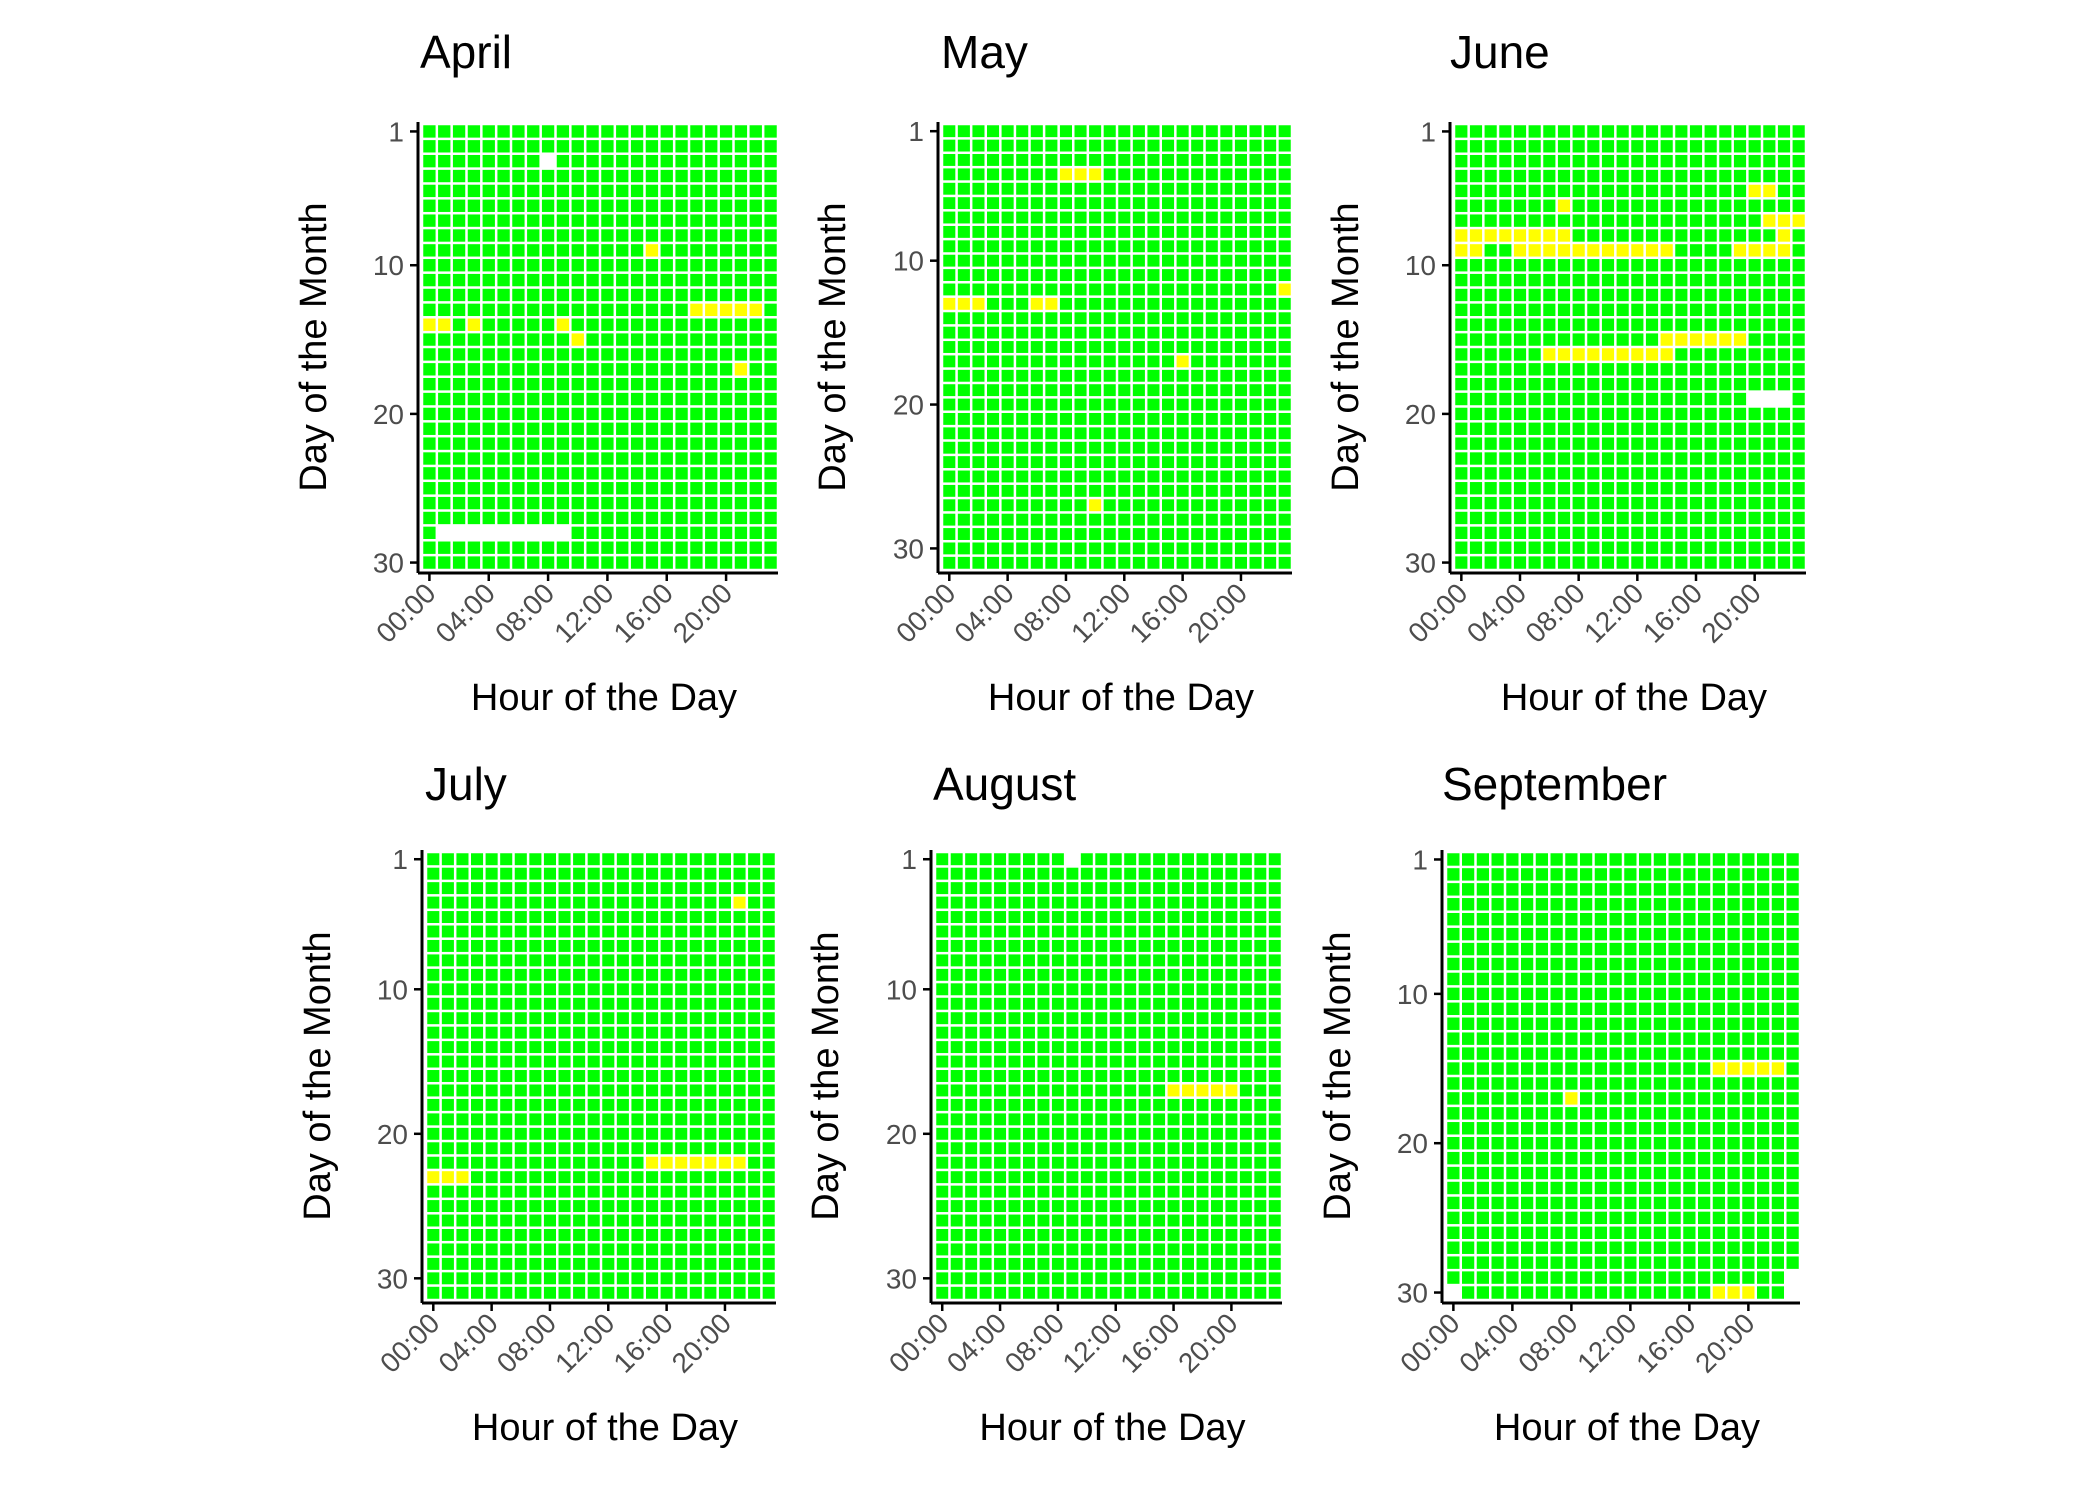 Image resolution: width=2100 pixels, height=1500 pixels. I want to click on cell-day3-hour2, so click(462, 888).